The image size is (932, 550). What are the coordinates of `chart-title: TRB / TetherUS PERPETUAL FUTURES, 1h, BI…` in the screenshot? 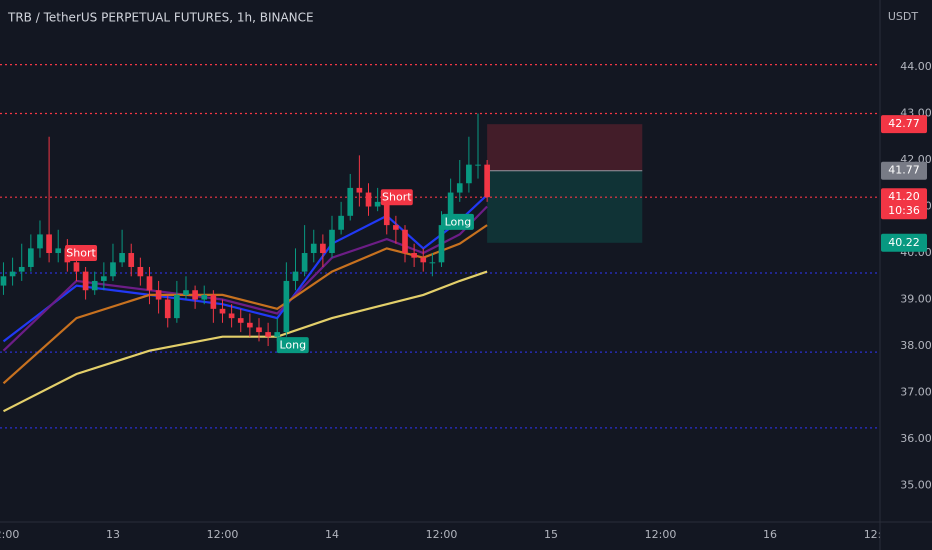 It's located at (160, 18).